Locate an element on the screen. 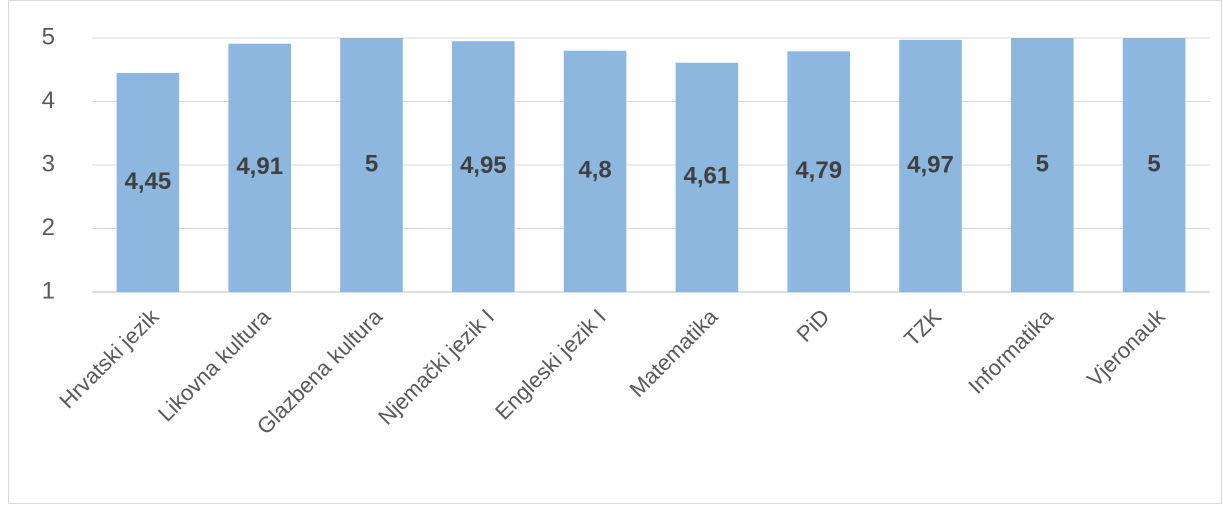  x-tick-label: PiD is located at coordinates (813, 325).